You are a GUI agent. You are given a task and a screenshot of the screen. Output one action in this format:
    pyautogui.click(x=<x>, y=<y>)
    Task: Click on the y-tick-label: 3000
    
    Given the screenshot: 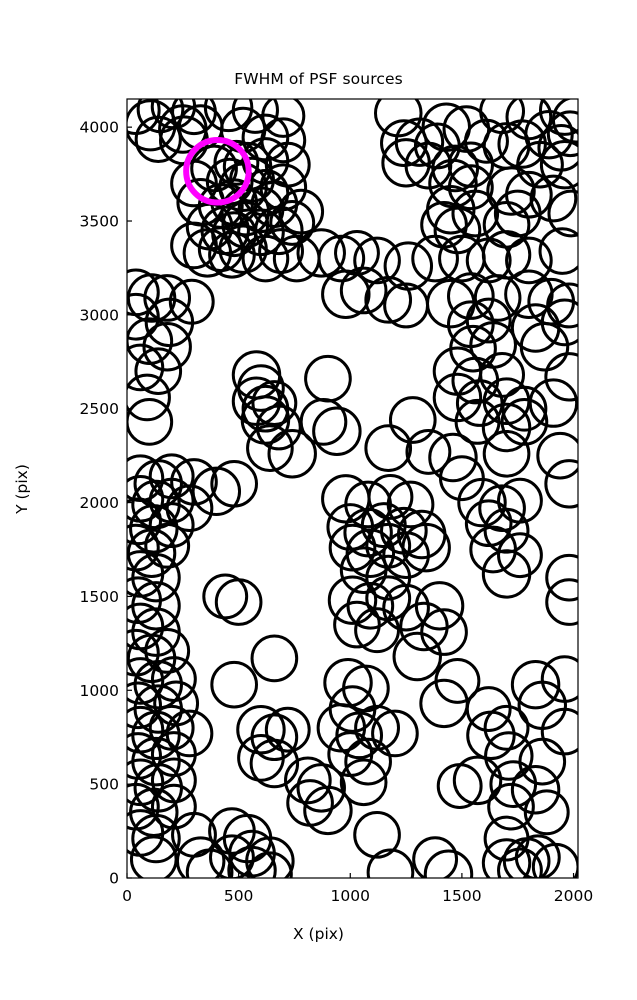 What is the action you would take?
    pyautogui.click(x=99, y=315)
    